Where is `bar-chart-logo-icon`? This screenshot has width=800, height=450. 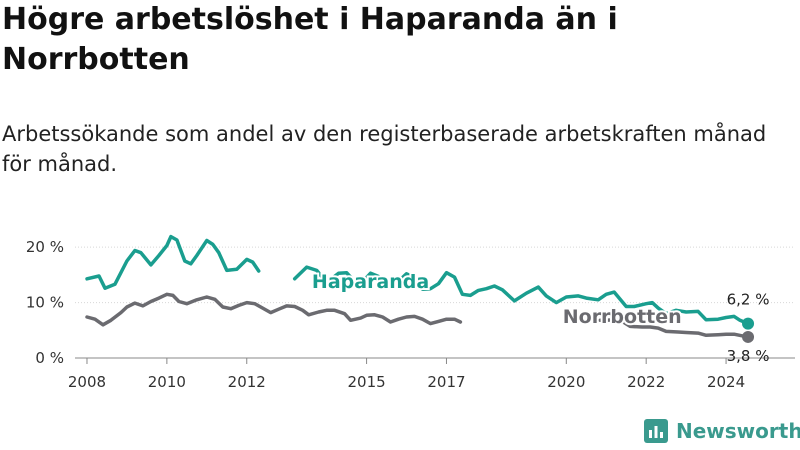 bar-chart-logo-icon is located at coordinates (656, 431).